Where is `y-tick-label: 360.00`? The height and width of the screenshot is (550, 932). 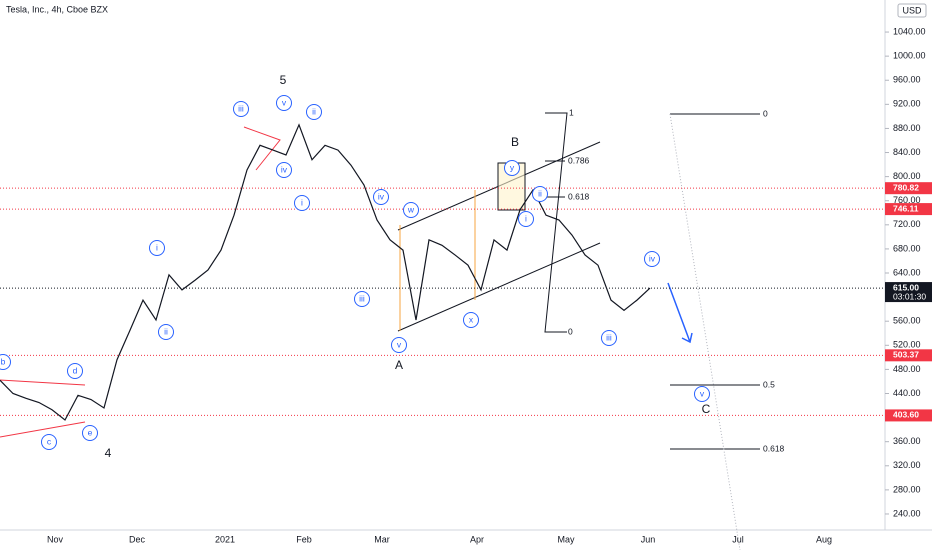 y-tick-label: 360.00 is located at coordinates (907, 441).